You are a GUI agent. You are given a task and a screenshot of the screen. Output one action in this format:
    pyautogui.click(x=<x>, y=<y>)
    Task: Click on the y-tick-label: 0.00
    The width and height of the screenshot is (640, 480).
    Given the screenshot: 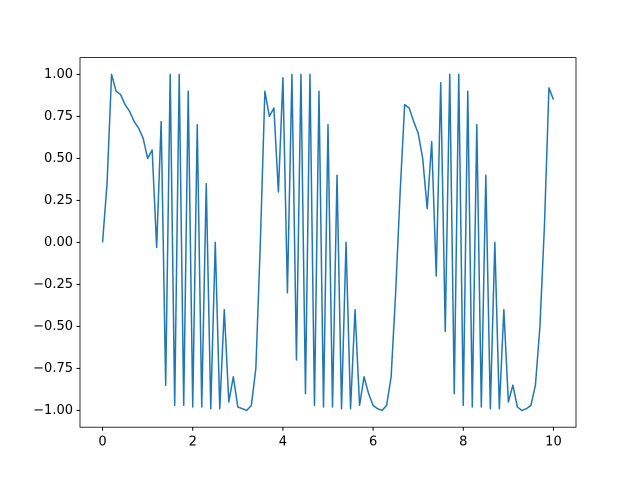 What is the action you would take?
    pyautogui.click(x=58, y=242)
    